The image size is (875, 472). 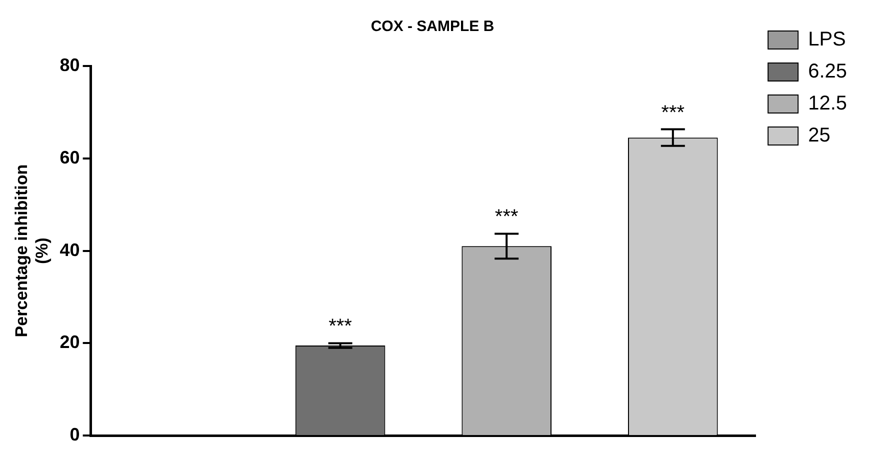 What do you see at coordinates (75, 434) in the screenshot?
I see `y-tick-label: 0` at bounding box center [75, 434].